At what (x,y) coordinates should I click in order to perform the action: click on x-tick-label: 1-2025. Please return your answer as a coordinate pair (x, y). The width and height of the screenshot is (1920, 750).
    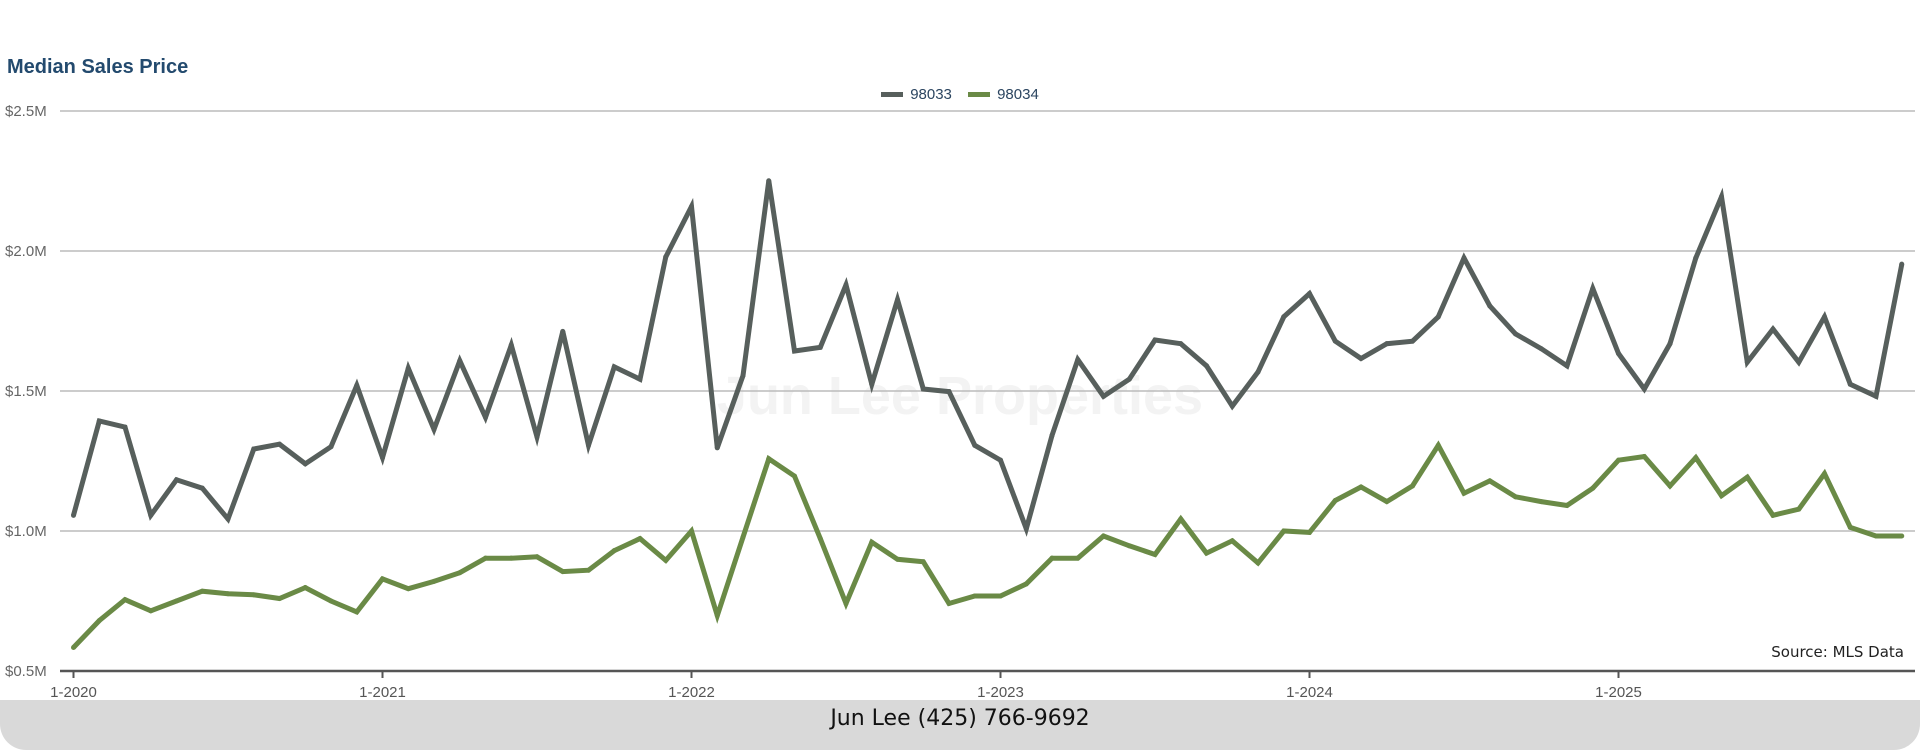
    Looking at the image, I should click on (1618, 692).